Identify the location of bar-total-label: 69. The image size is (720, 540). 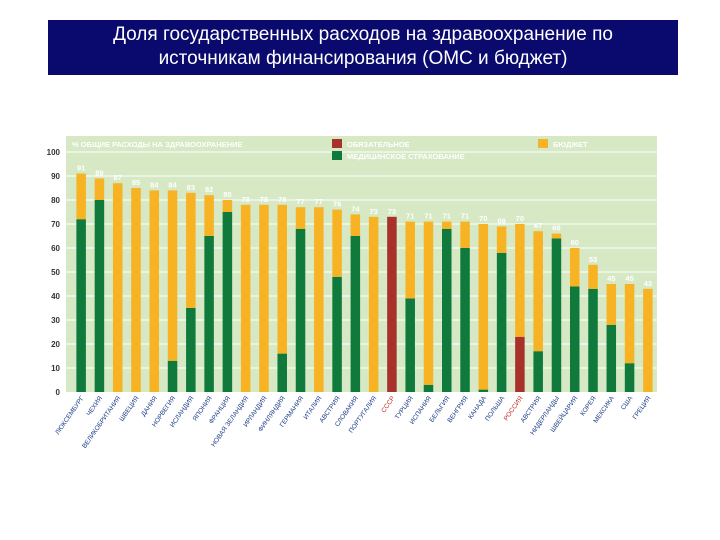
(501, 220).